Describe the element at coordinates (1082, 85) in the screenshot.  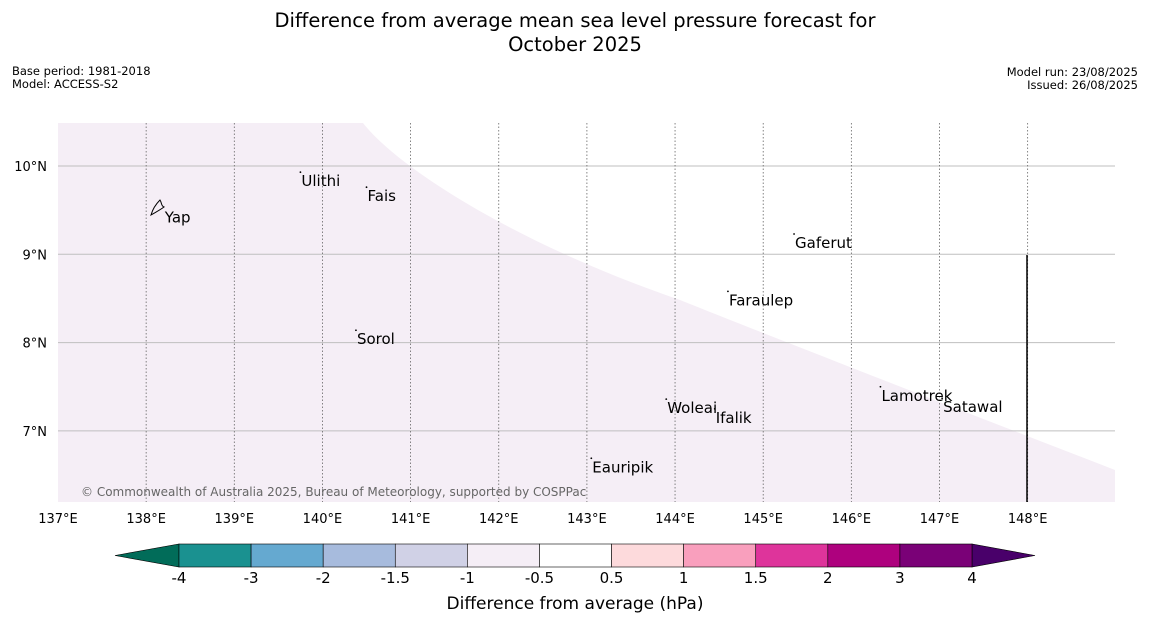
I see `issued-date: Issued: 26/08/2025` at that location.